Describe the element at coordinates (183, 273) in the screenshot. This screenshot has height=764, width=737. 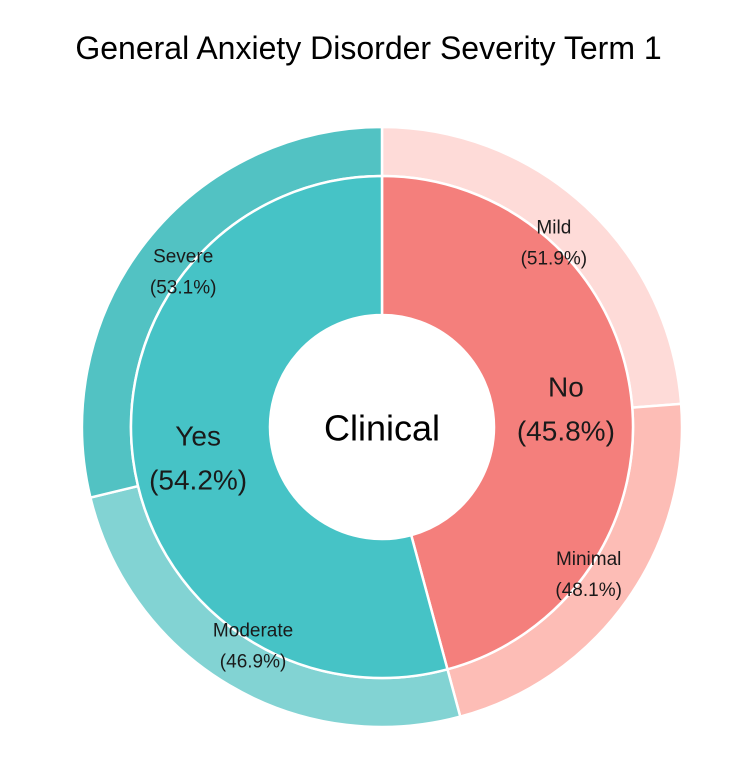
I see `outer-slice-label-severe: Severe (53.1%)` at that location.